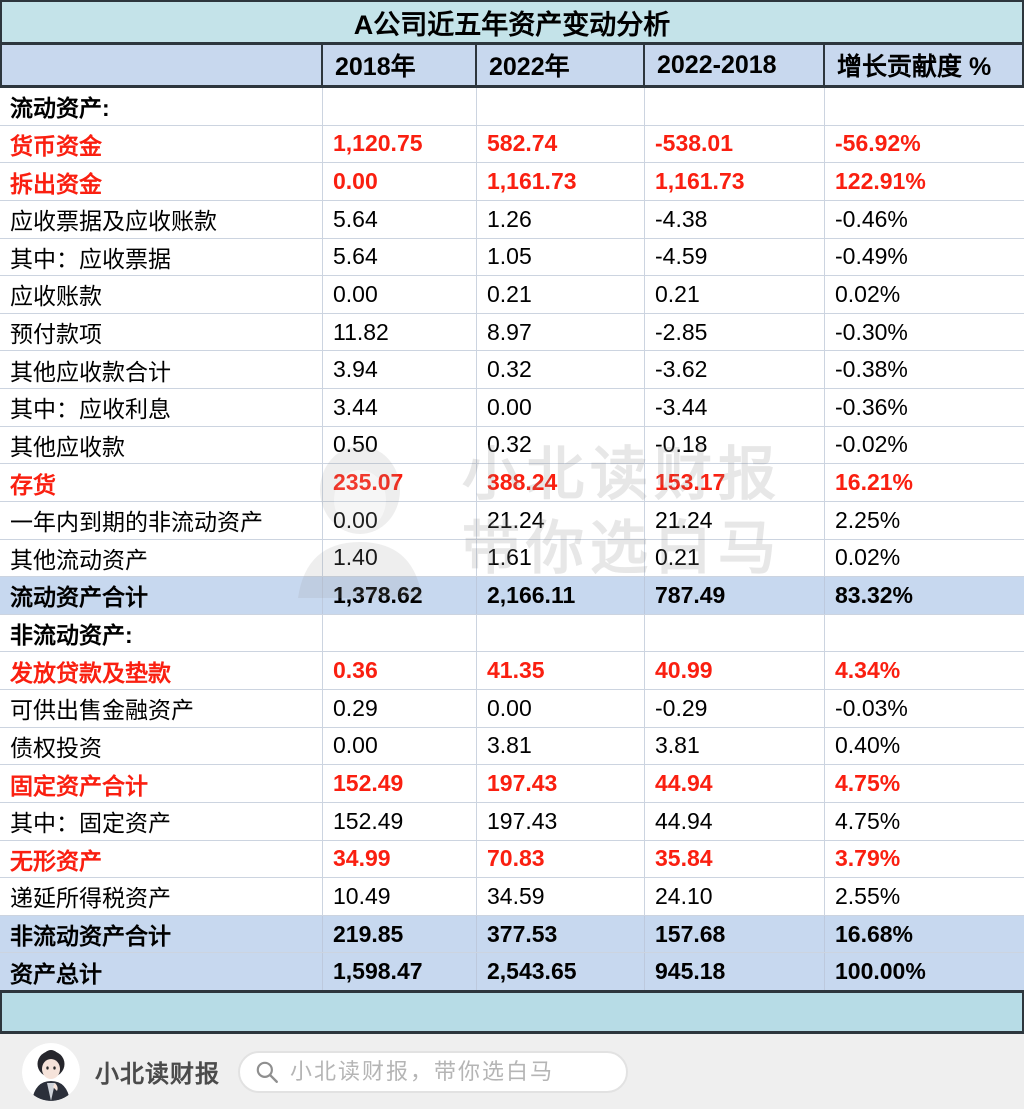  What do you see at coordinates (161, 219) in the screenshot?
I see `row-label: 应收票据及应收账款` at bounding box center [161, 219].